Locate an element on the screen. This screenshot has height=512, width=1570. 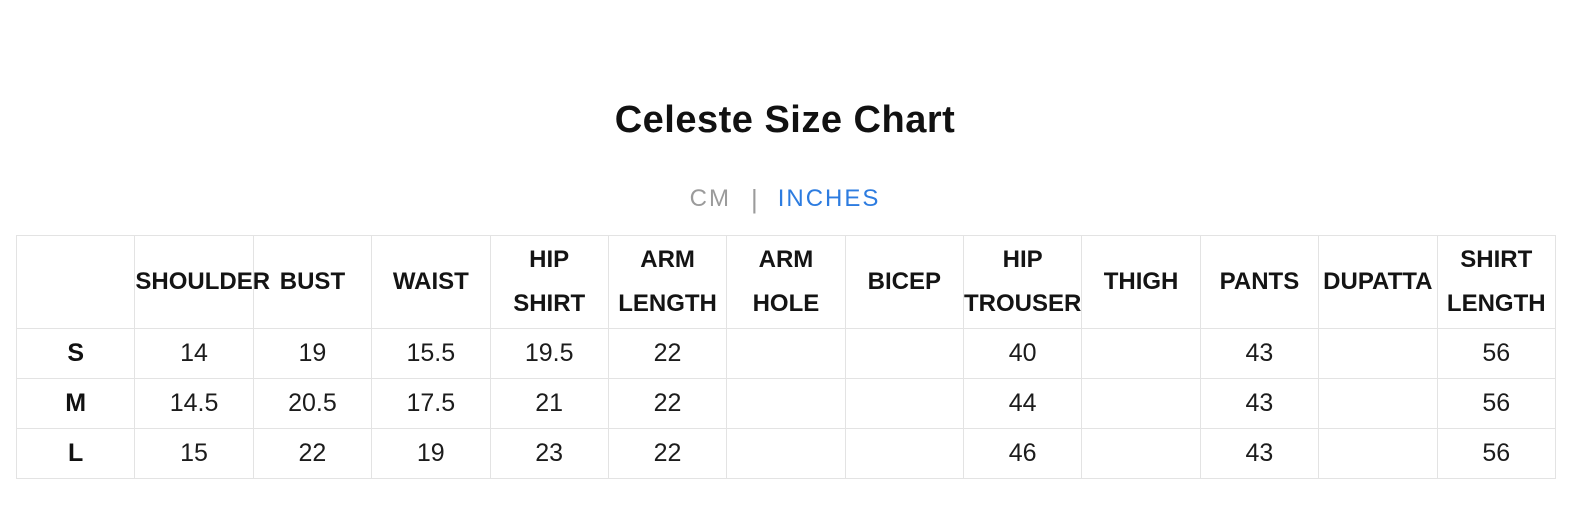
unit-option-inches: INCHES is located at coordinates (829, 198).